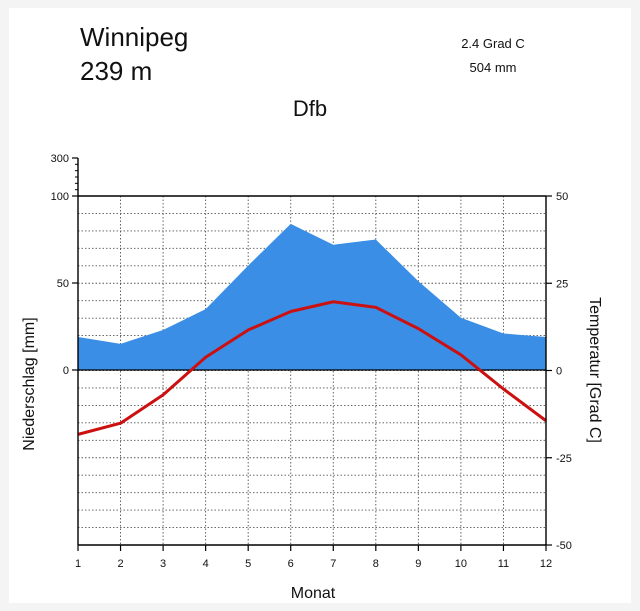 The width and height of the screenshot is (640, 611). I want to click on left-axis-title: Niederschlag [mm], so click(29, 383).